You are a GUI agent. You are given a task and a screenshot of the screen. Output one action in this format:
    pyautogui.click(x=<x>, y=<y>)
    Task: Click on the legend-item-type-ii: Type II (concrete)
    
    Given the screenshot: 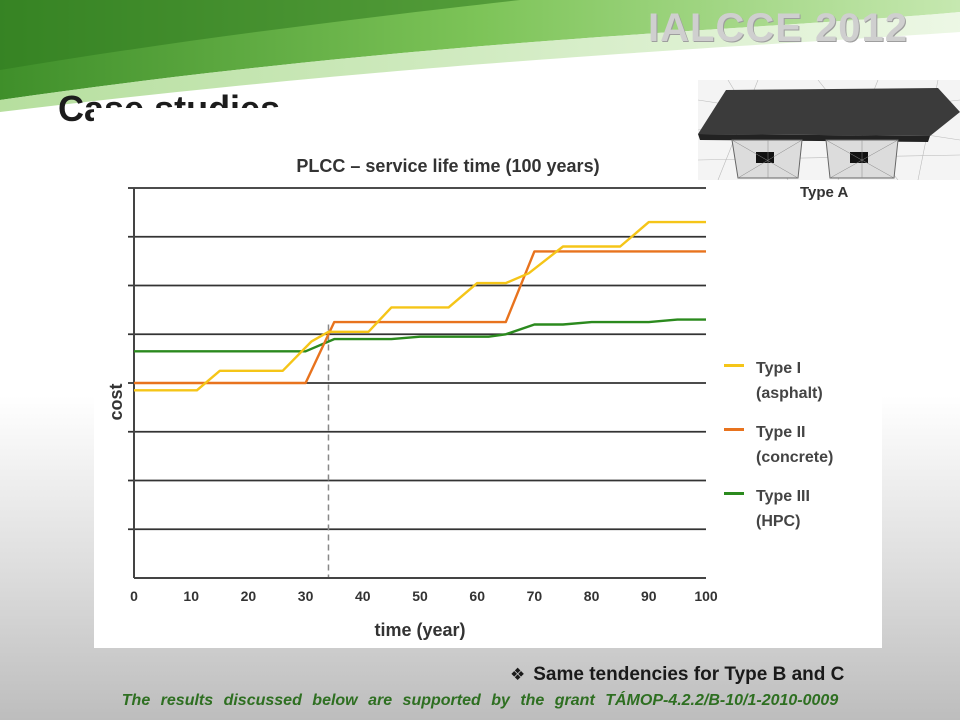 What is the action you would take?
    pyautogui.click(x=799, y=452)
    